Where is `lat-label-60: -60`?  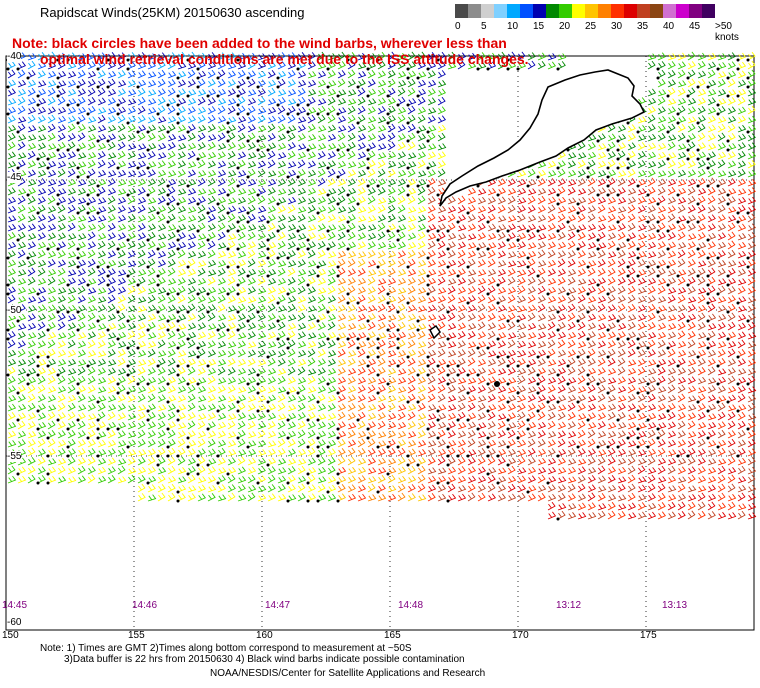
lat-label-60: -60 is located at coordinates (14, 622).